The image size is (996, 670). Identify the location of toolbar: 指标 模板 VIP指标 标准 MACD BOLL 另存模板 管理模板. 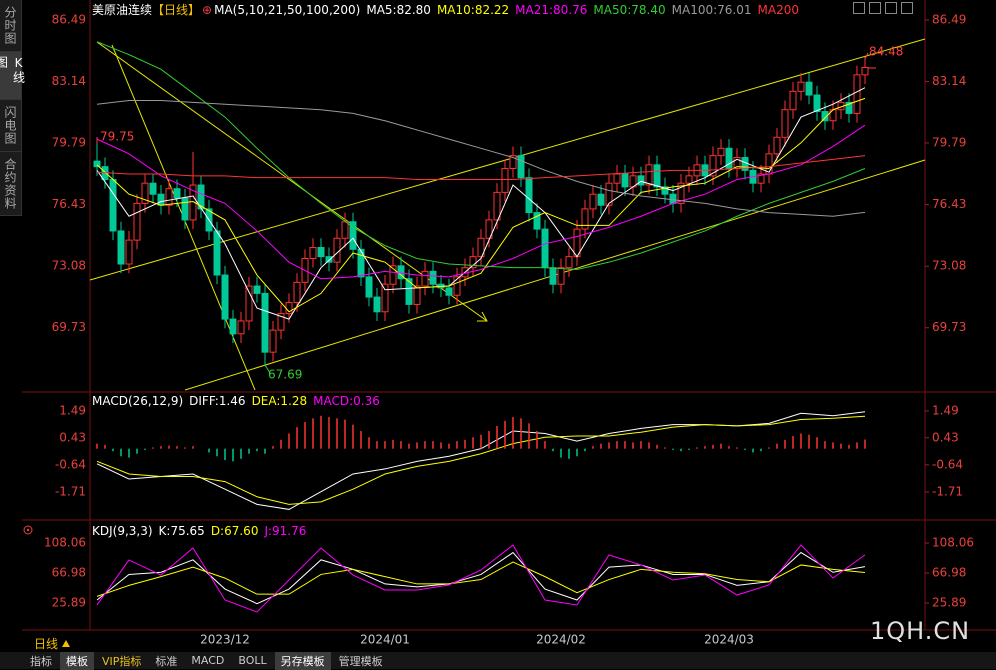
(498, 660).